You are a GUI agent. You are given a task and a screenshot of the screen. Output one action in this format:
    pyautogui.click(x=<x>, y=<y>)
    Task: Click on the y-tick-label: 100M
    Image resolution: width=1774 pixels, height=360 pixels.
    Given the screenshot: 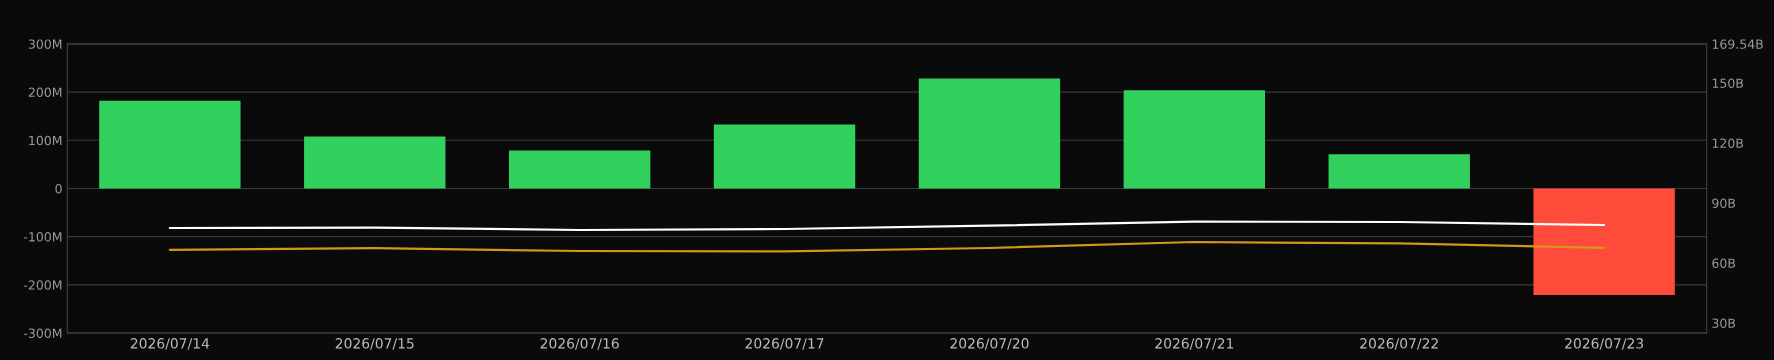 What is the action you would take?
    pyautogui.click(x=45, y=140)
    